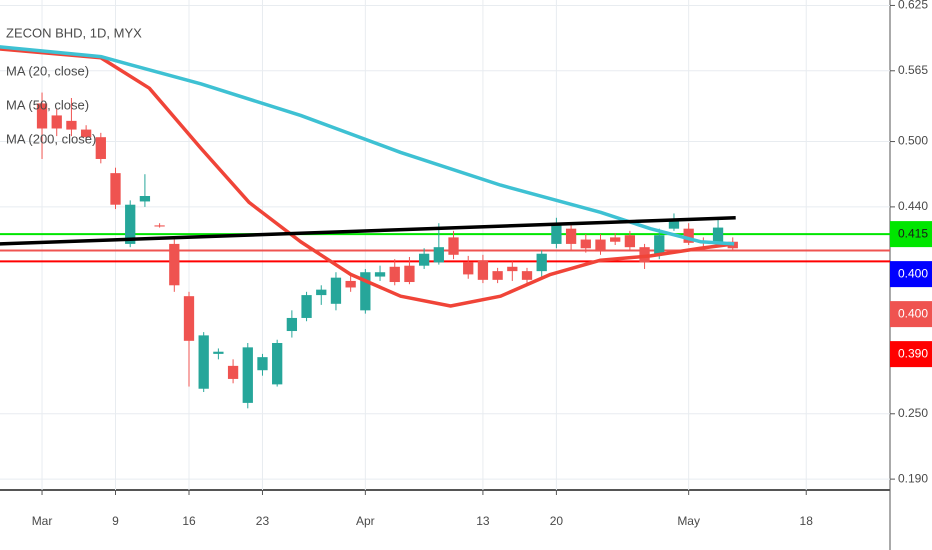 The width and height of the screenshot is (932, 550). What do you see at coordinates (913, 478) in the screenshot?
I see `y-tick-label: 0.190` at bounding box center [913, 478].